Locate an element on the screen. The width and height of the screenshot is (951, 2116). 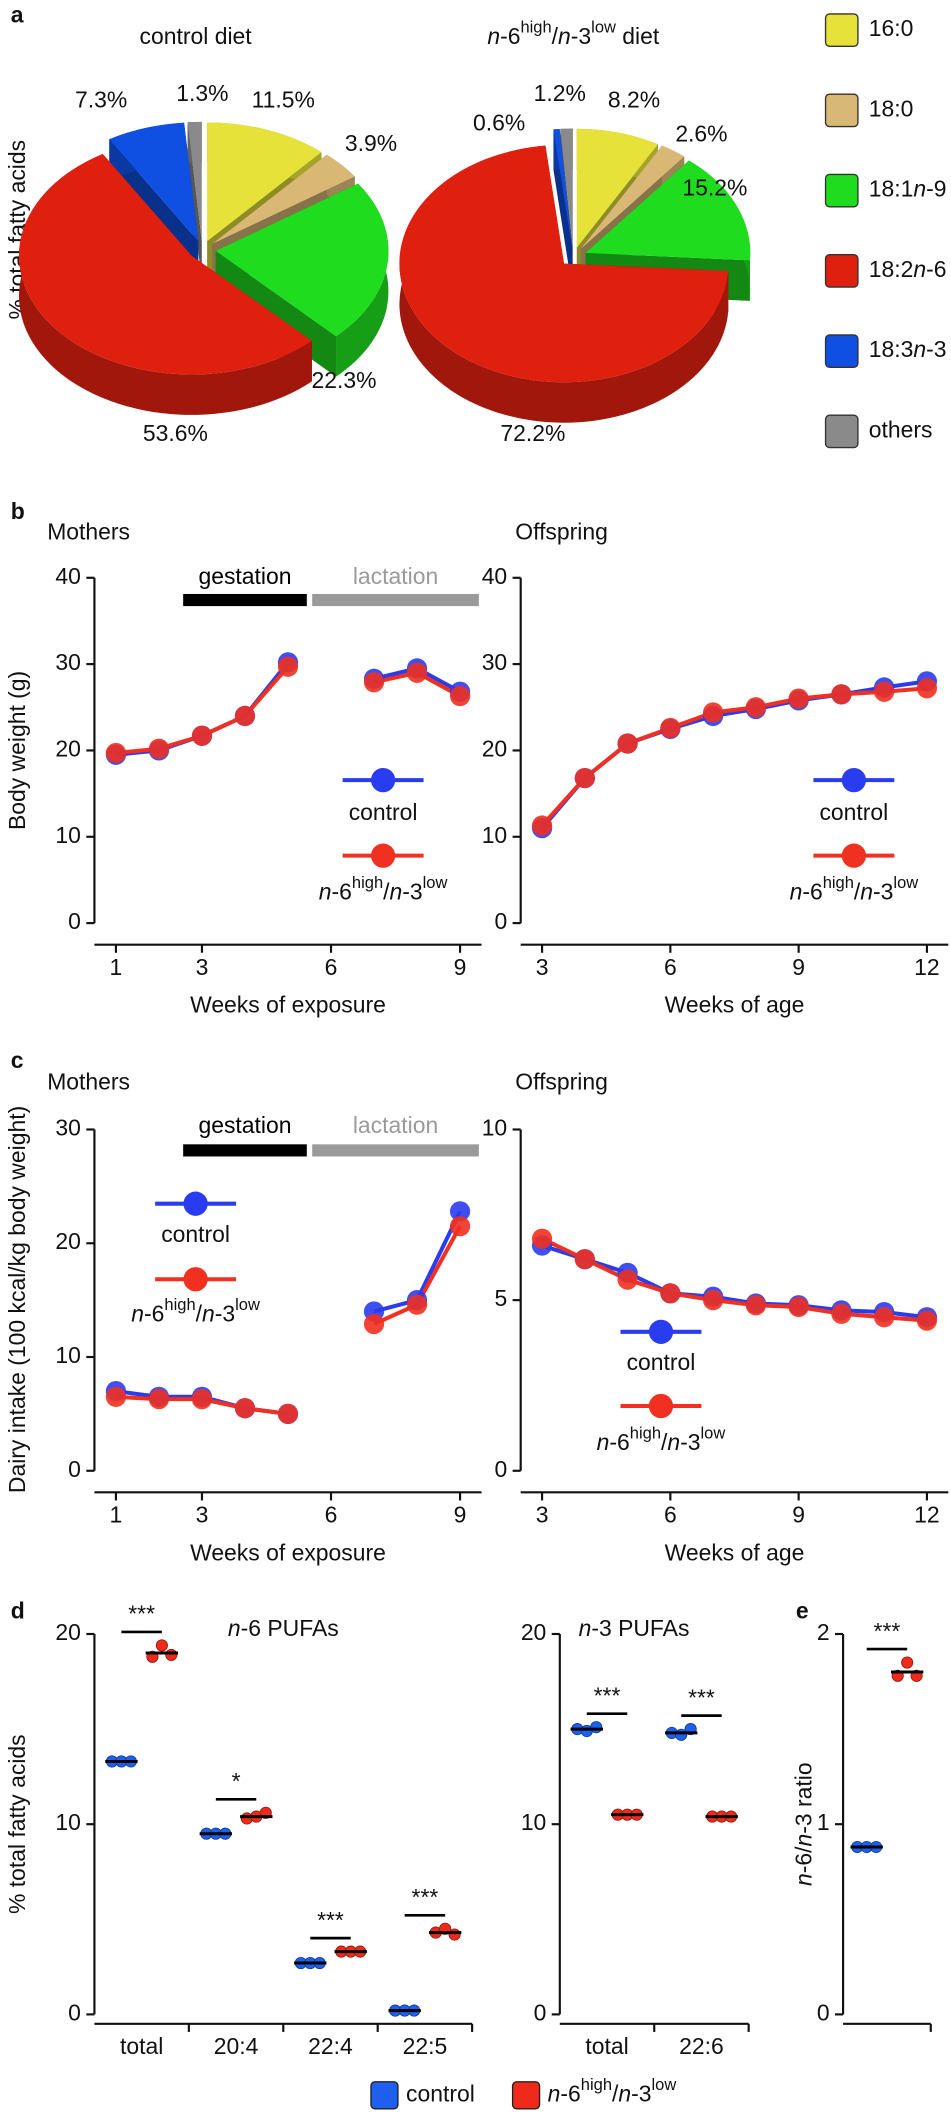
chart-title: Offspring is located at coordinates (561, 531).